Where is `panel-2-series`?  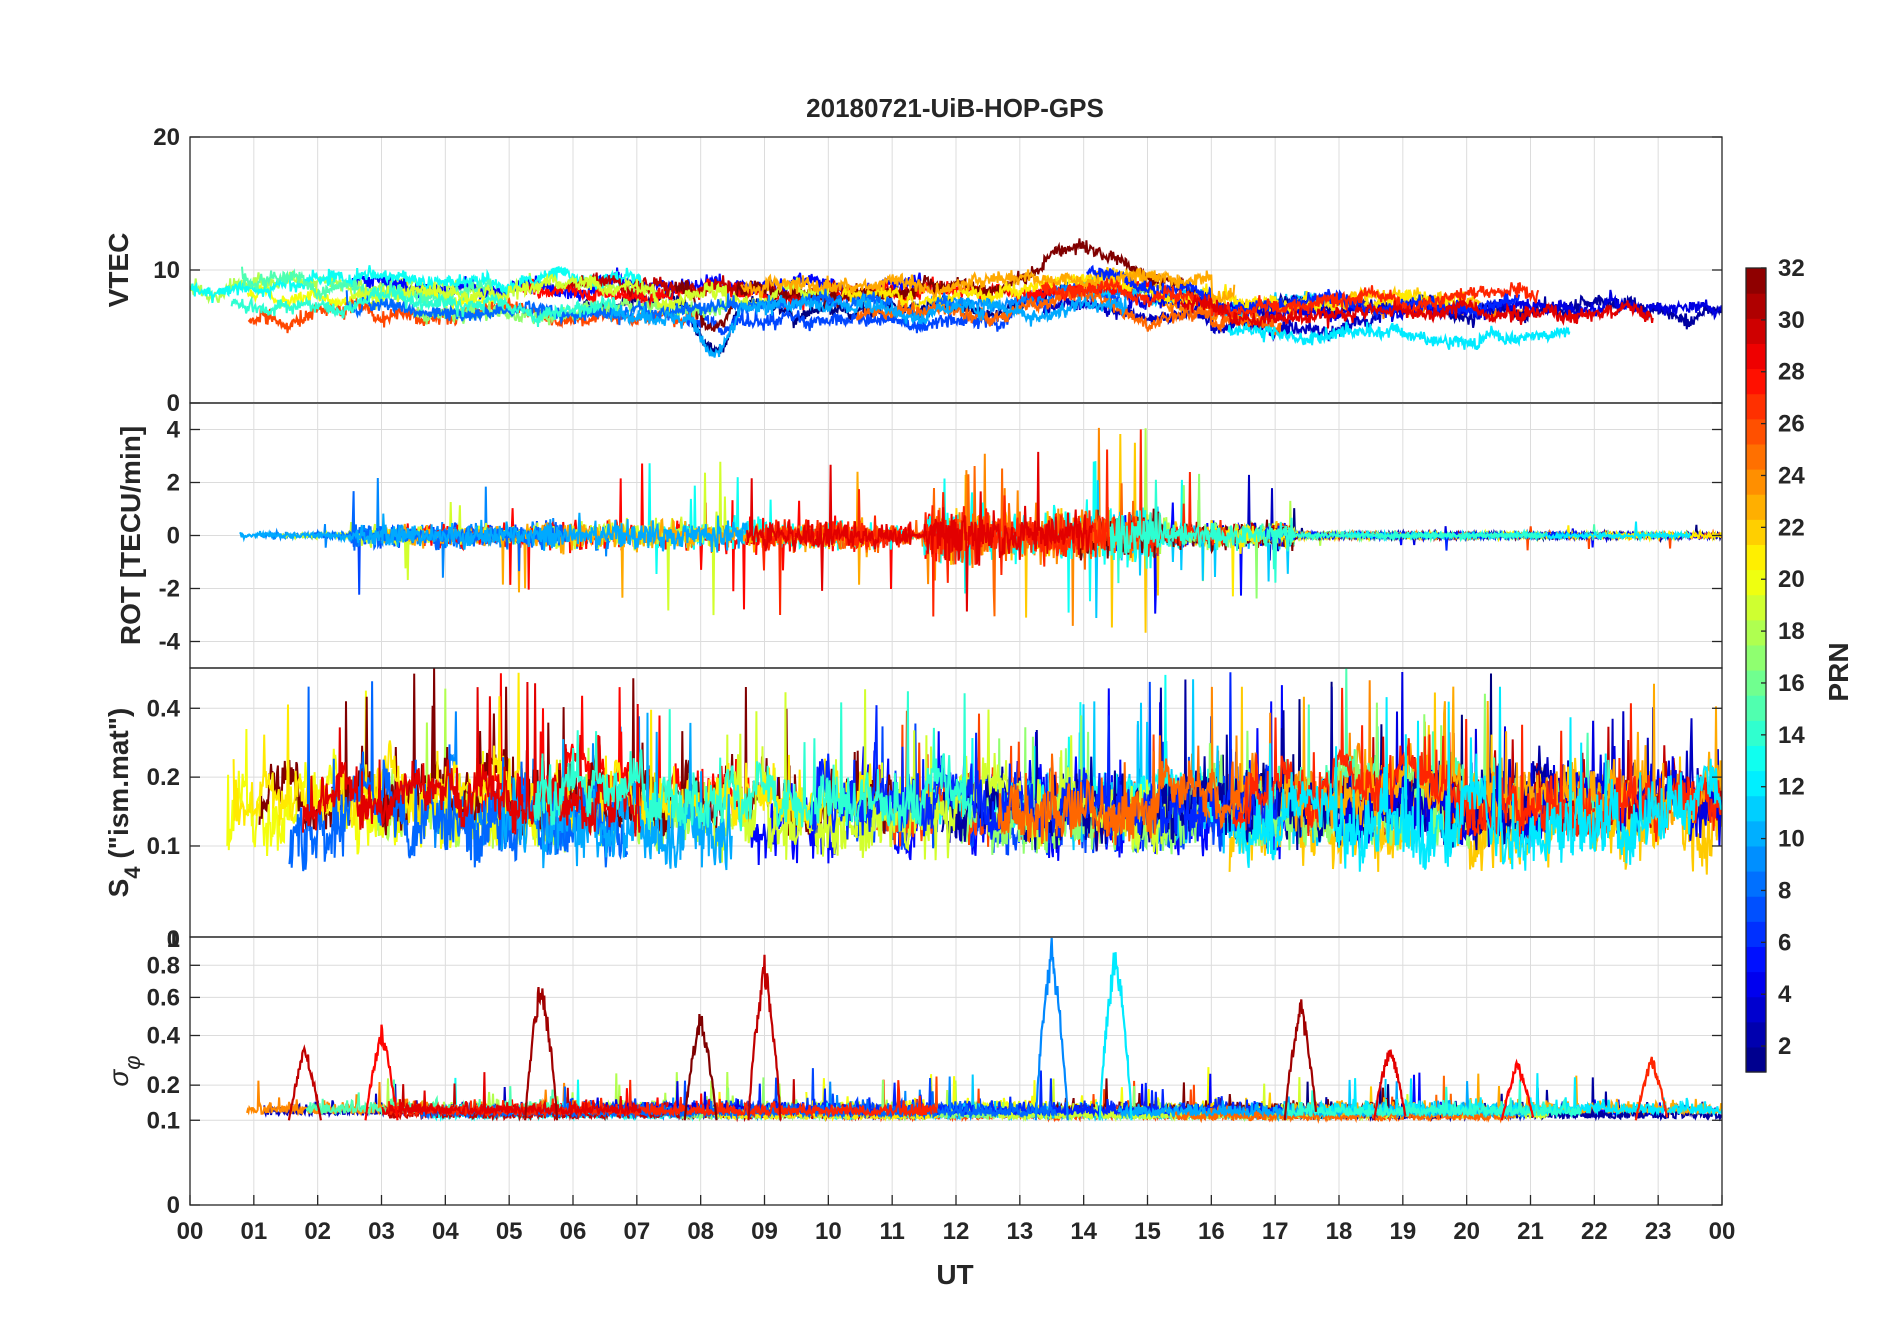 panel-2-series is located at coordinates (980, 530).